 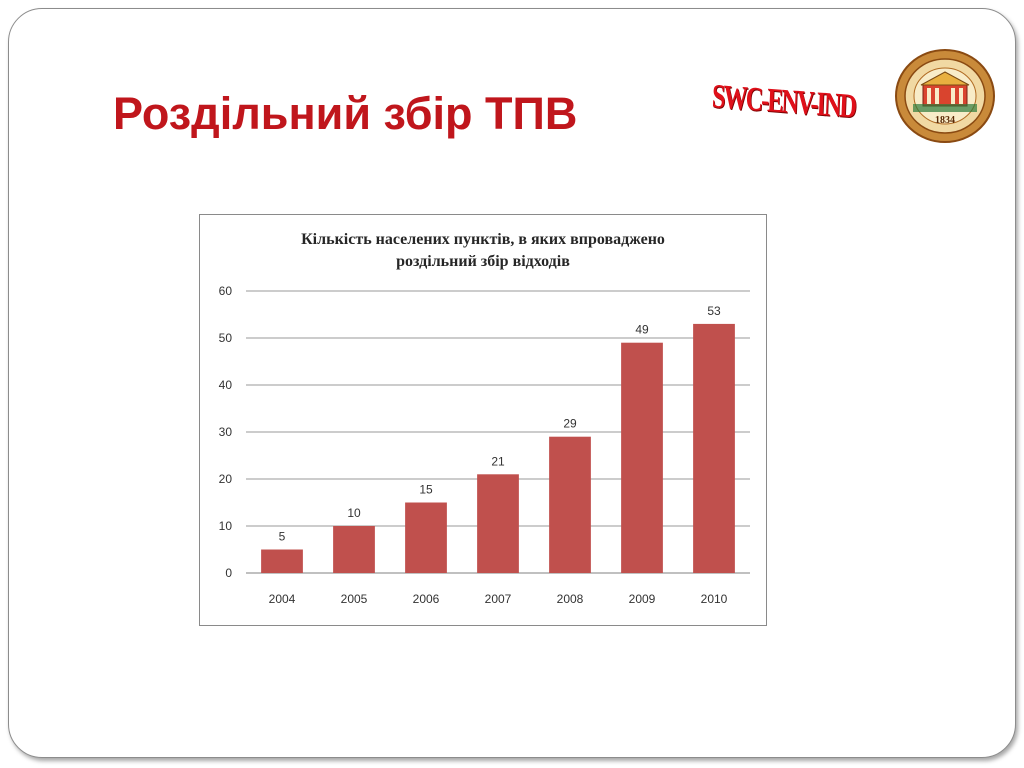 I want to click on y-tick-label: 20, so click(x=226, y=479).